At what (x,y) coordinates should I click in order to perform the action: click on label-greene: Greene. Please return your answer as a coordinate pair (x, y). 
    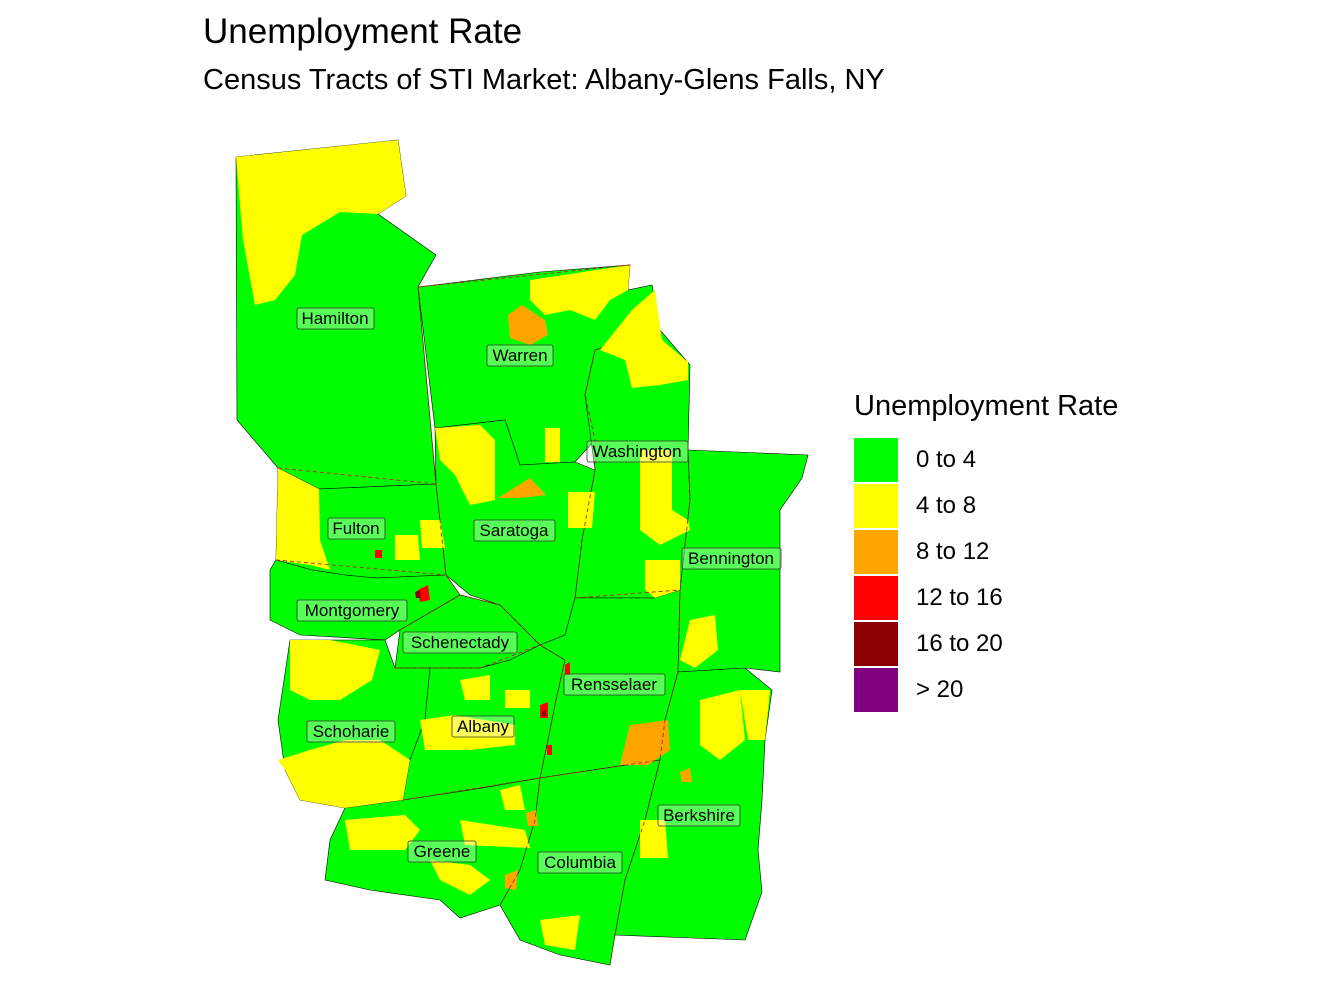
    Looking at the image, I should click on (442, 851).